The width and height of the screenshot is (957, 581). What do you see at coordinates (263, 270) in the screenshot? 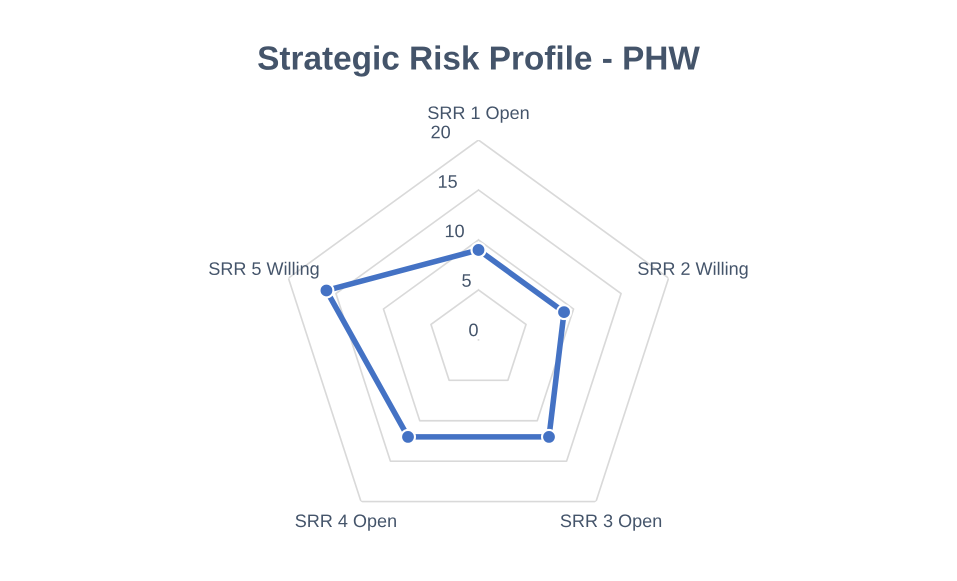
I see `spoke-label: SRR 5 Willing` at bounding box center [263, 270].